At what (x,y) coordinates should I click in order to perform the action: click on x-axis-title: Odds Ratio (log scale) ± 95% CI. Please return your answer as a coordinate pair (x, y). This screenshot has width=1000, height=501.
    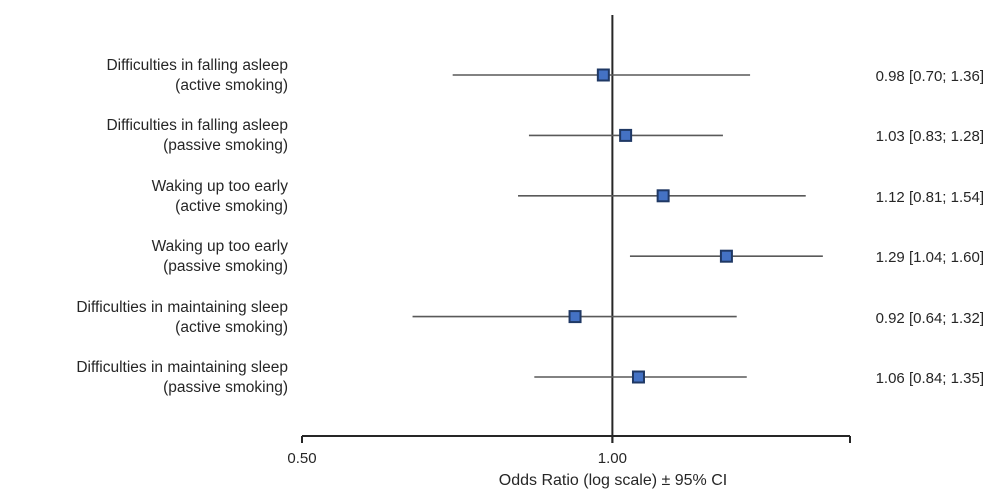
    Looking at the image, I should click on (613, 480).